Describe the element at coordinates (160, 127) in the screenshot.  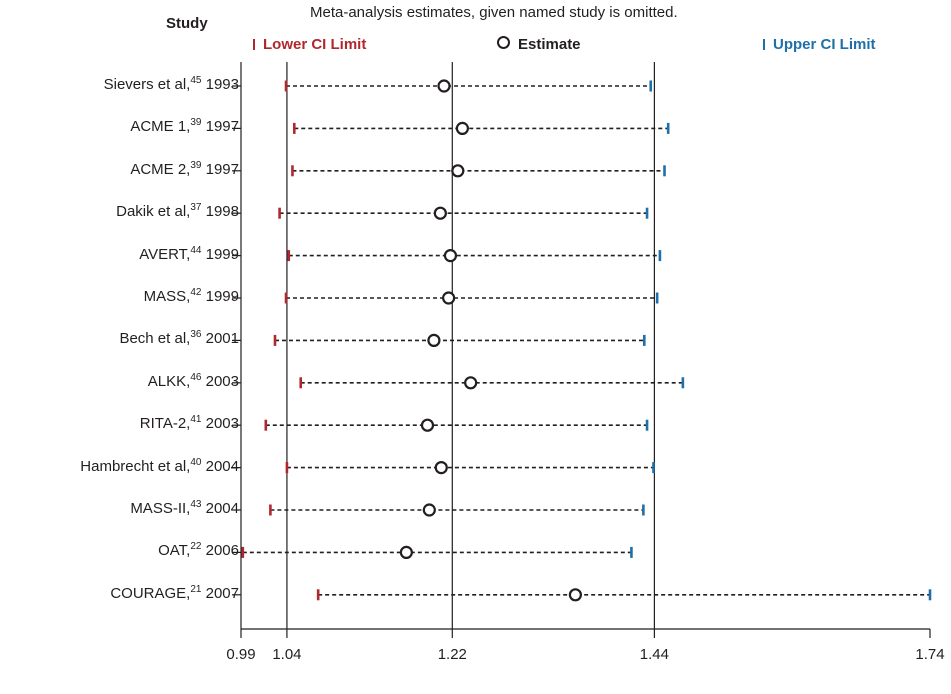
I see `study-name: ACME 1,` at that location.